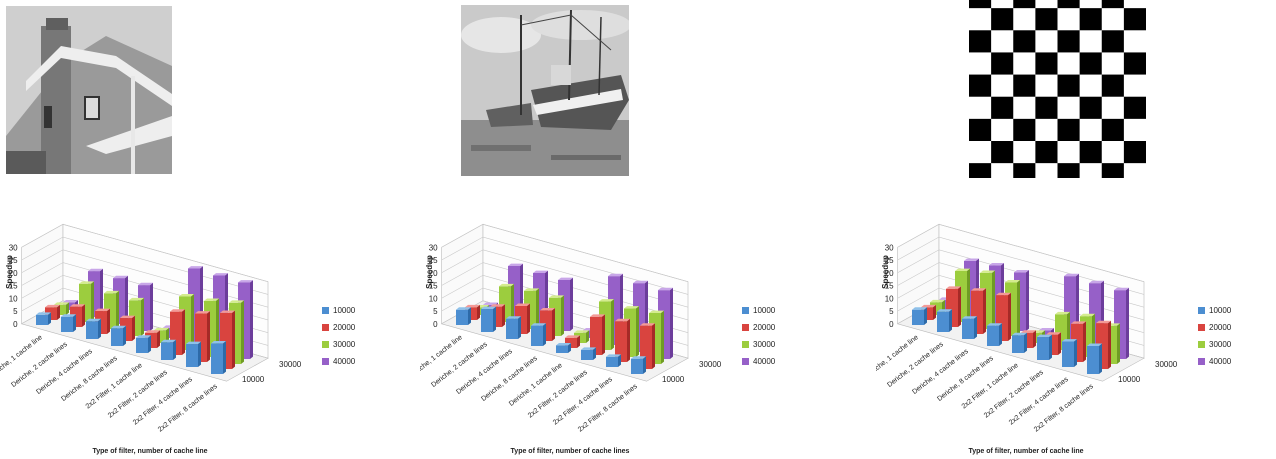 The image size is (1276, 459). I want to click on x-axis-label: Type of filter, number of cache lines, so click(570, 451).